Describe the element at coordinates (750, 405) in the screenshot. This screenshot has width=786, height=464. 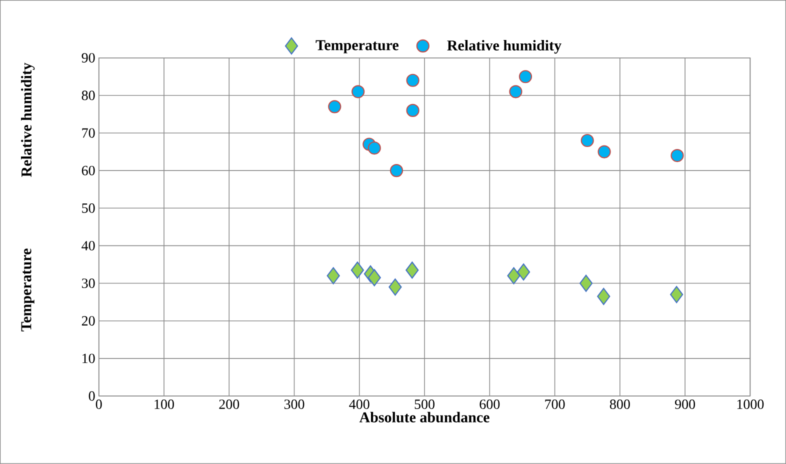
I see `x-tick-label: 1000` at that location.